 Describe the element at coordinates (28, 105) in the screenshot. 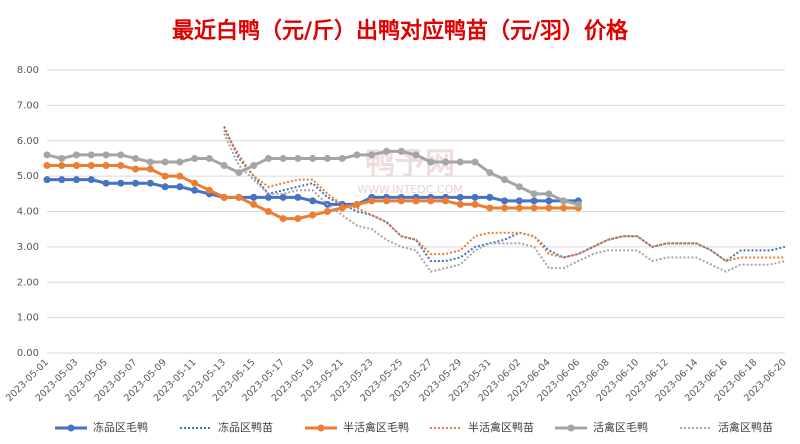

I see `y-tick-label: 7.00` at that location.